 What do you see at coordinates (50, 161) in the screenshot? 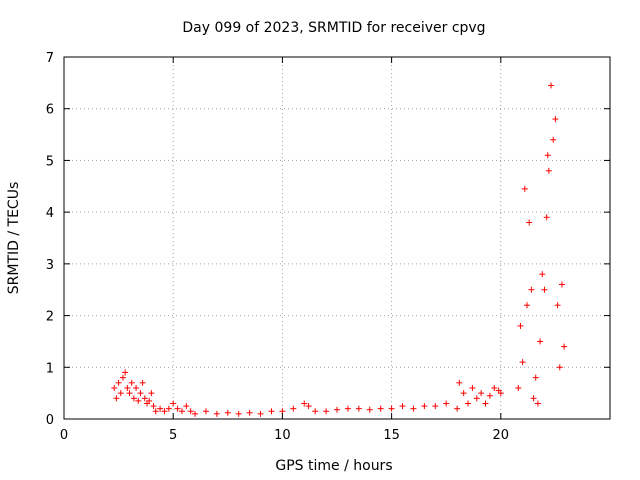
I see `y-tick-label: 5` at bounding box center [50, 161].